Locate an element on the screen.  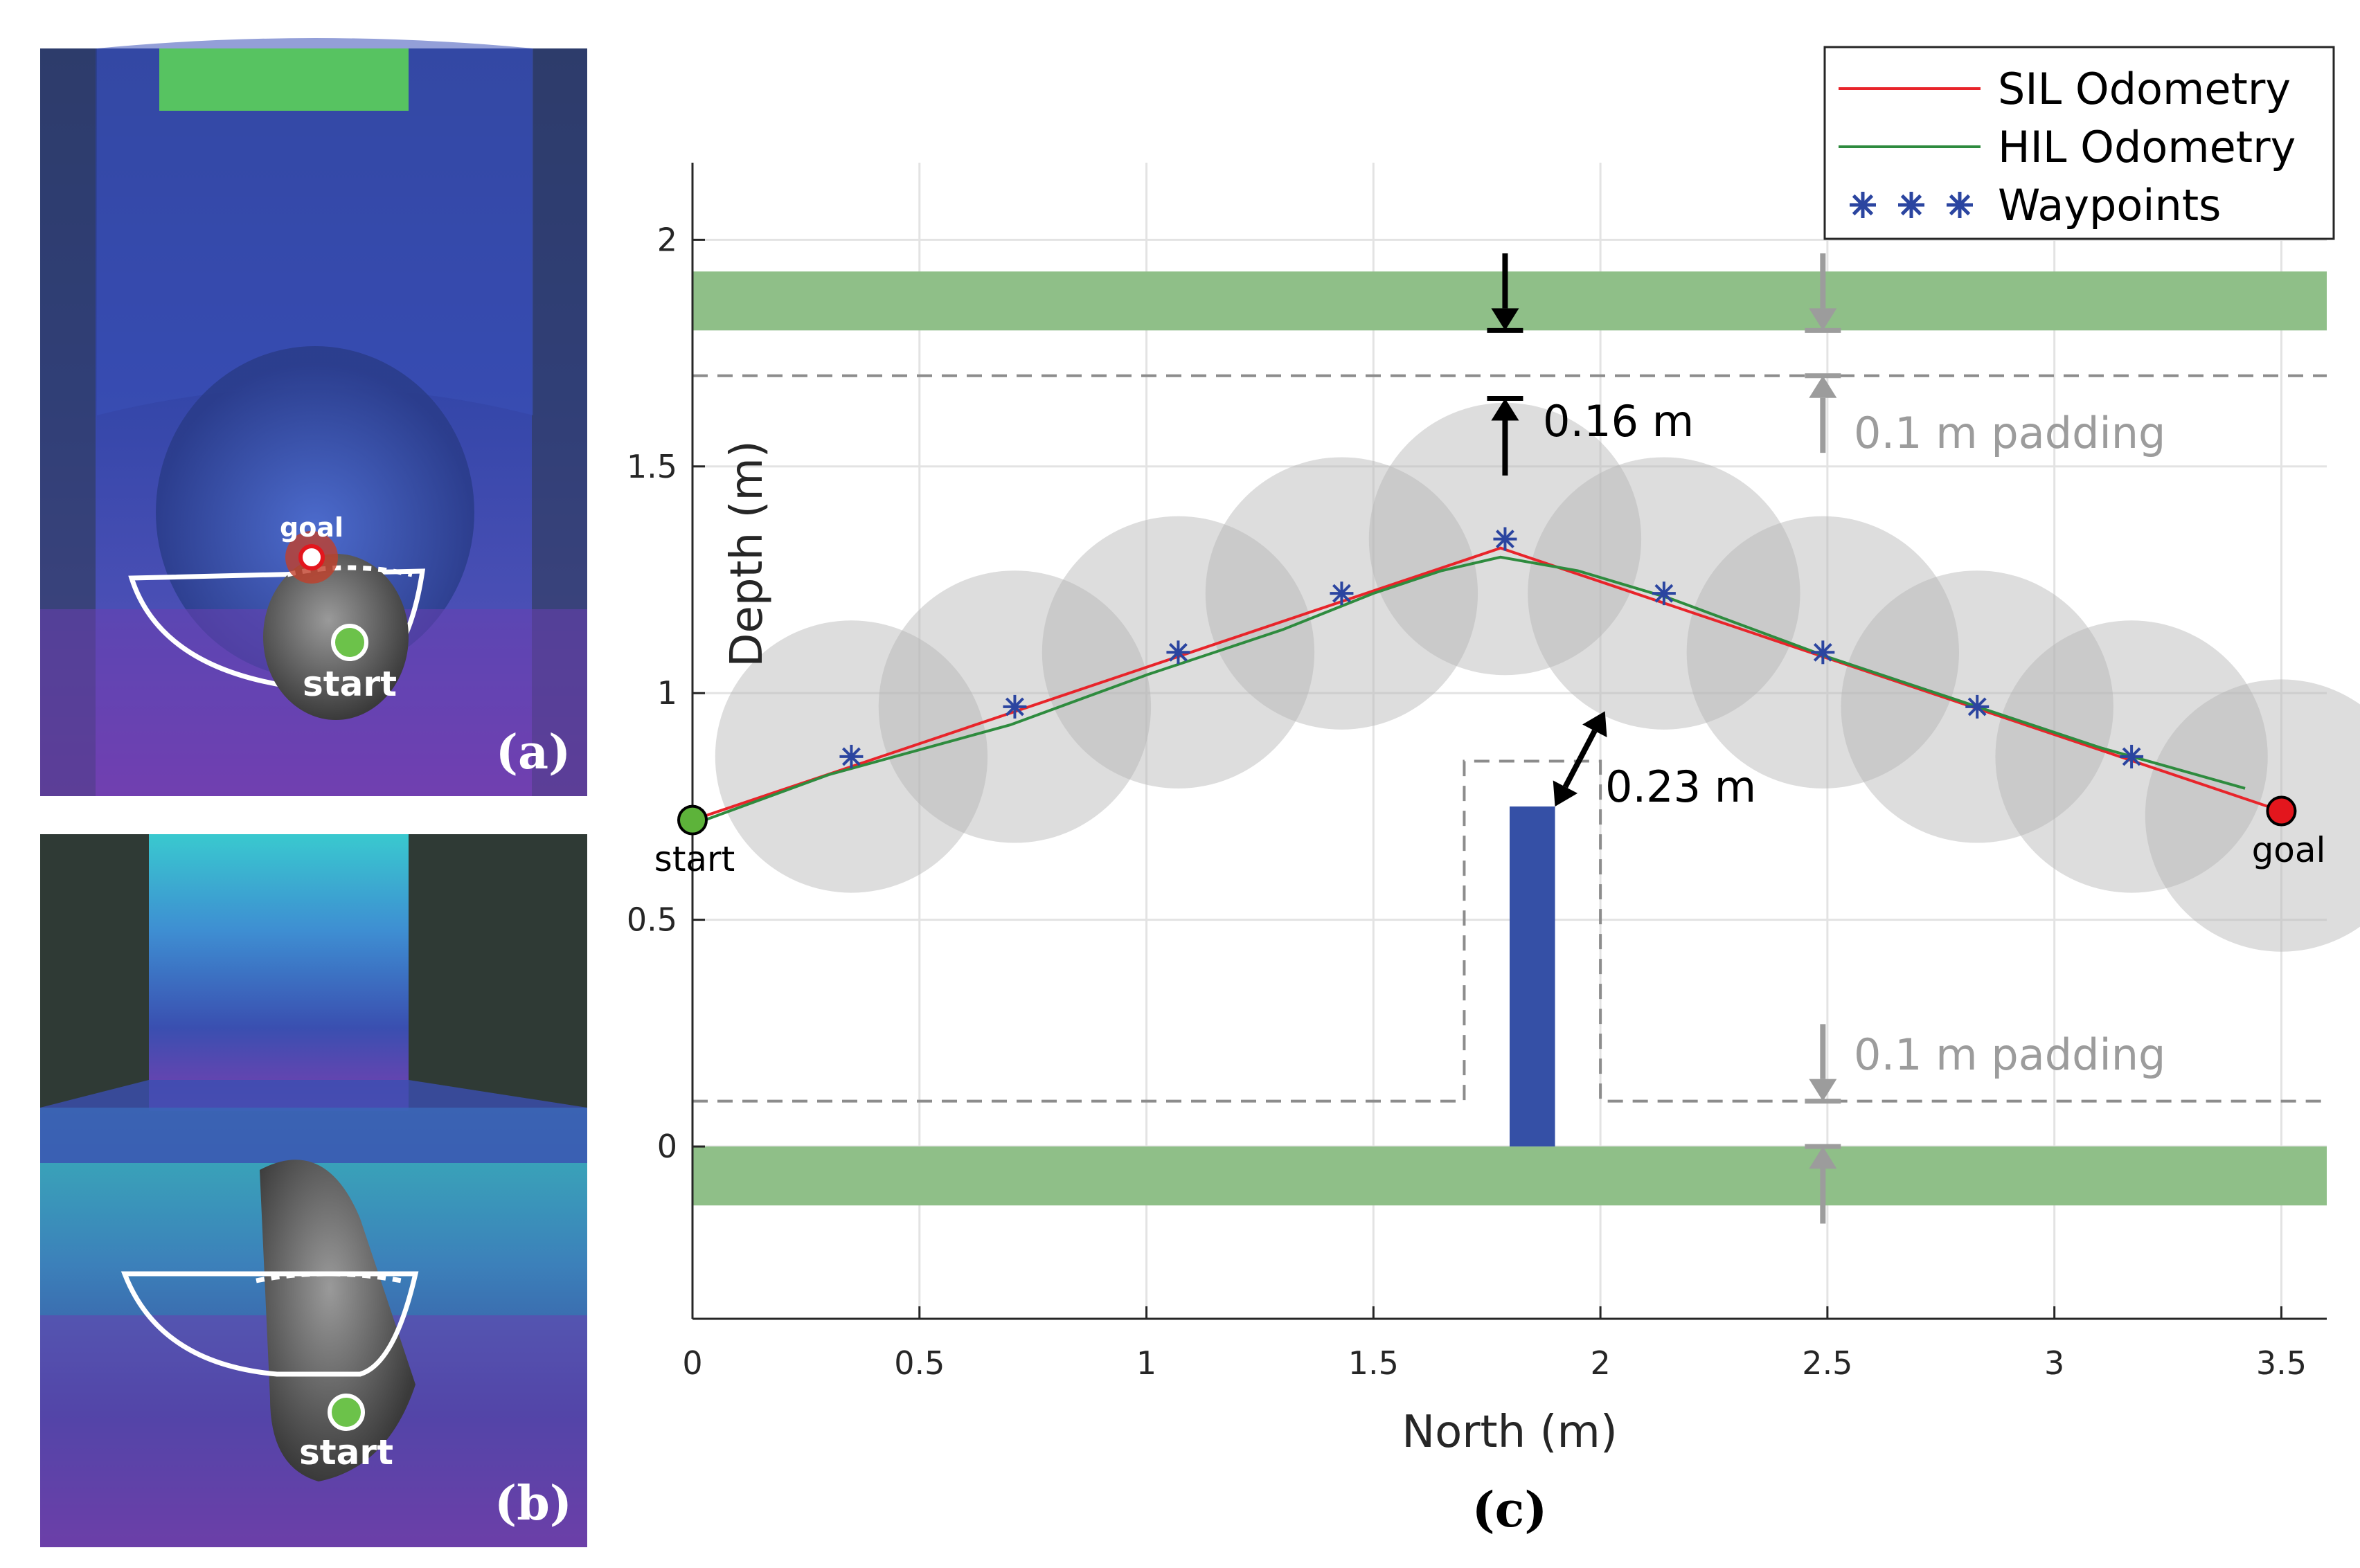
start-point-label: start is located at coordinates (695, 859).